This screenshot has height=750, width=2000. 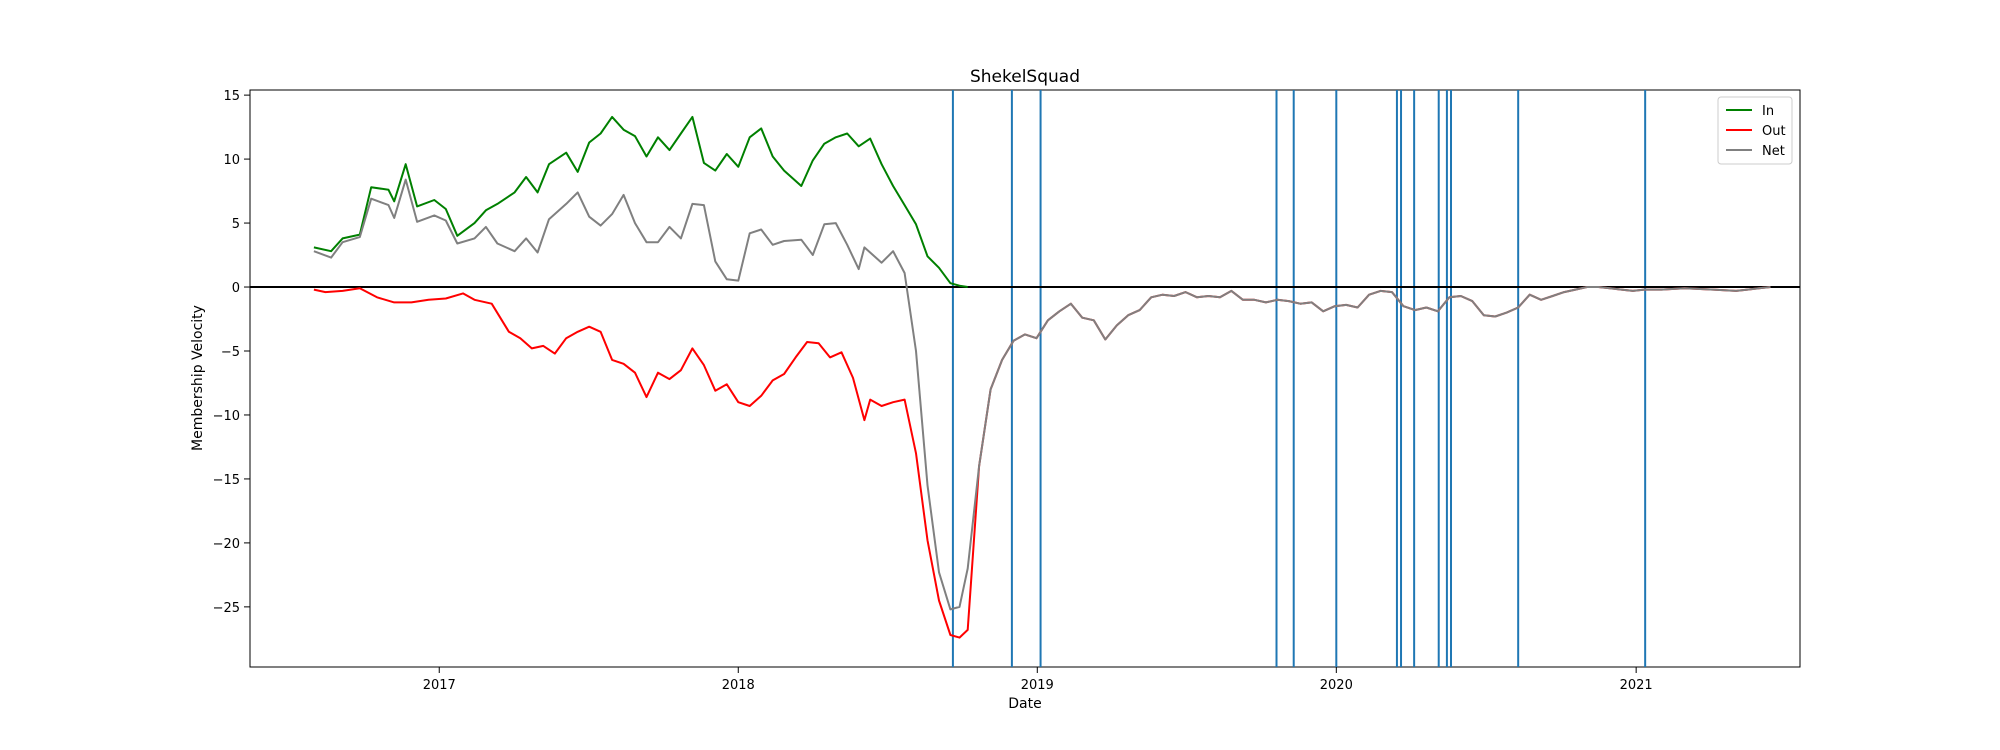 What do you see at coordinates (1636, 685) in the screenshot?
I see `x-tick-label: 2021` at bounding box center [1636, 685].